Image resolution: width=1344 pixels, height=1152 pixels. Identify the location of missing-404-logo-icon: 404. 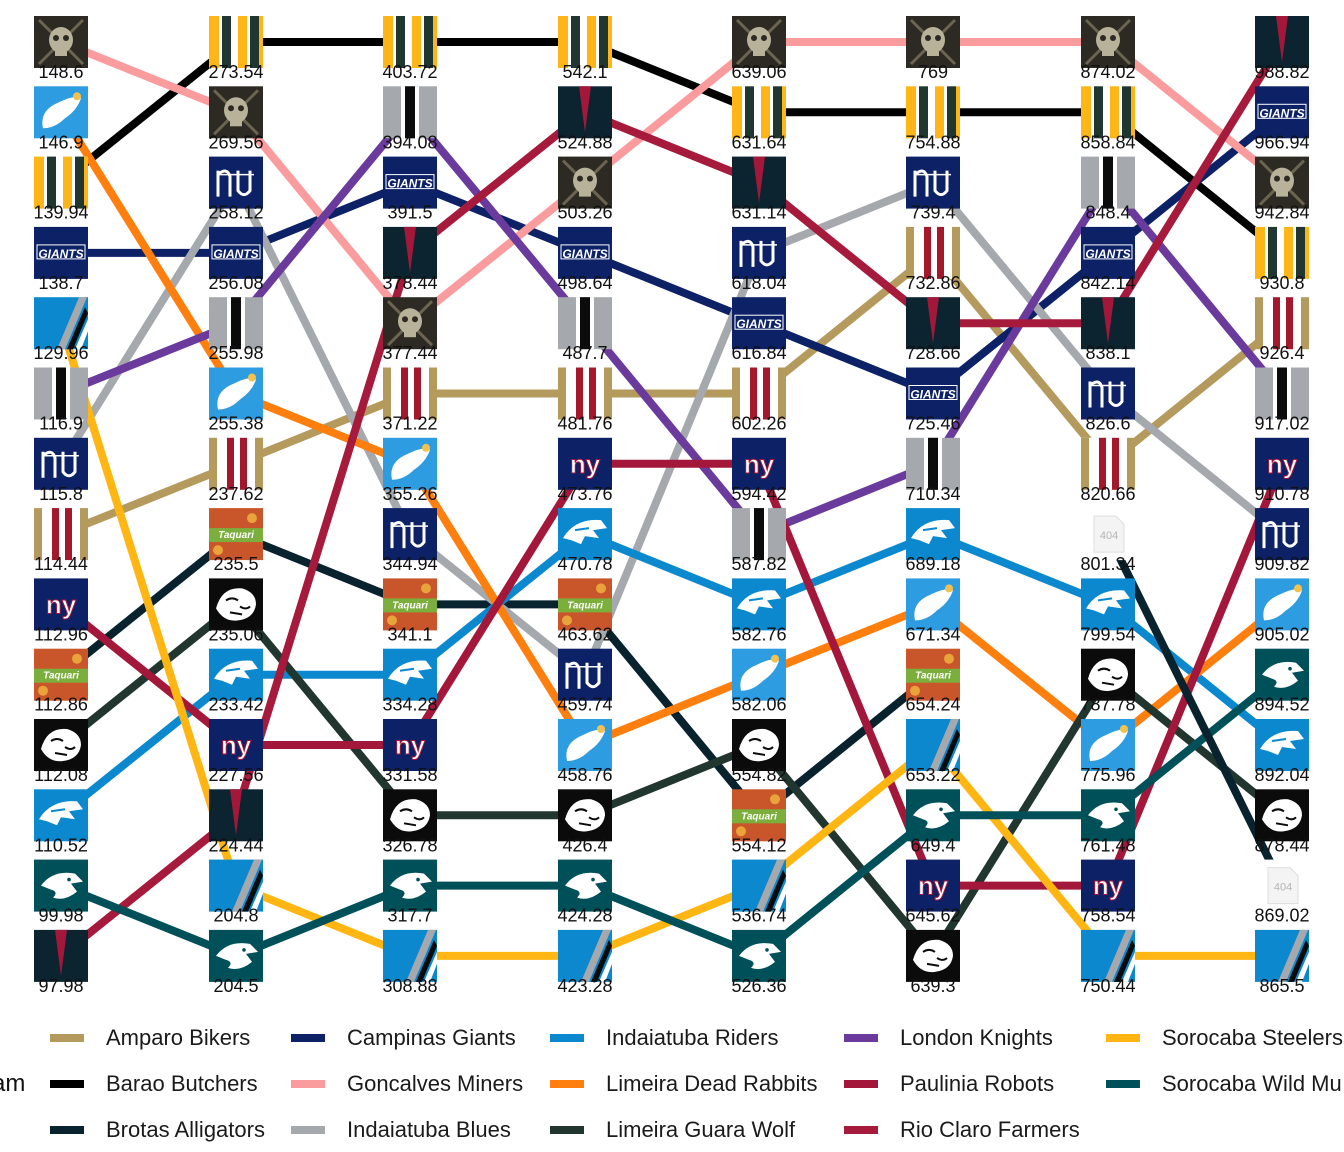
(1282, 885).